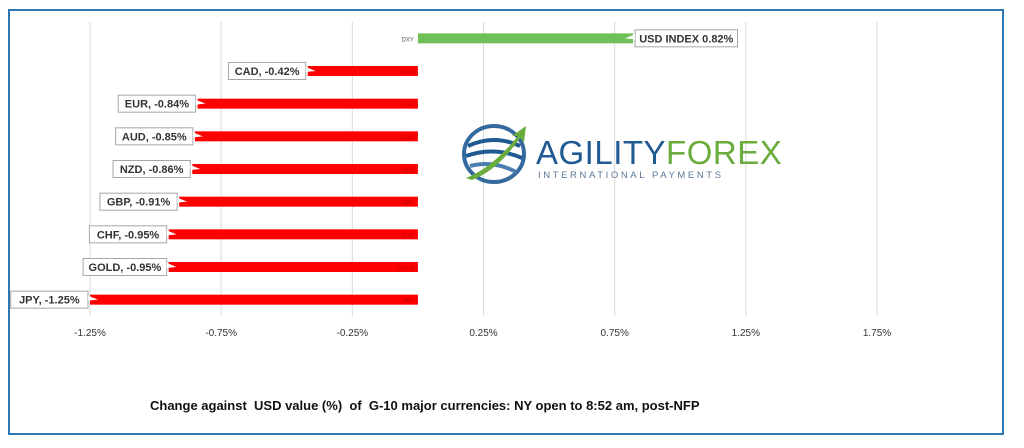 This screenshot has height=448, width=1024. Describe the element at coordinates (407, 204) in the screenshot. I see `category-label: GBP` at that location.